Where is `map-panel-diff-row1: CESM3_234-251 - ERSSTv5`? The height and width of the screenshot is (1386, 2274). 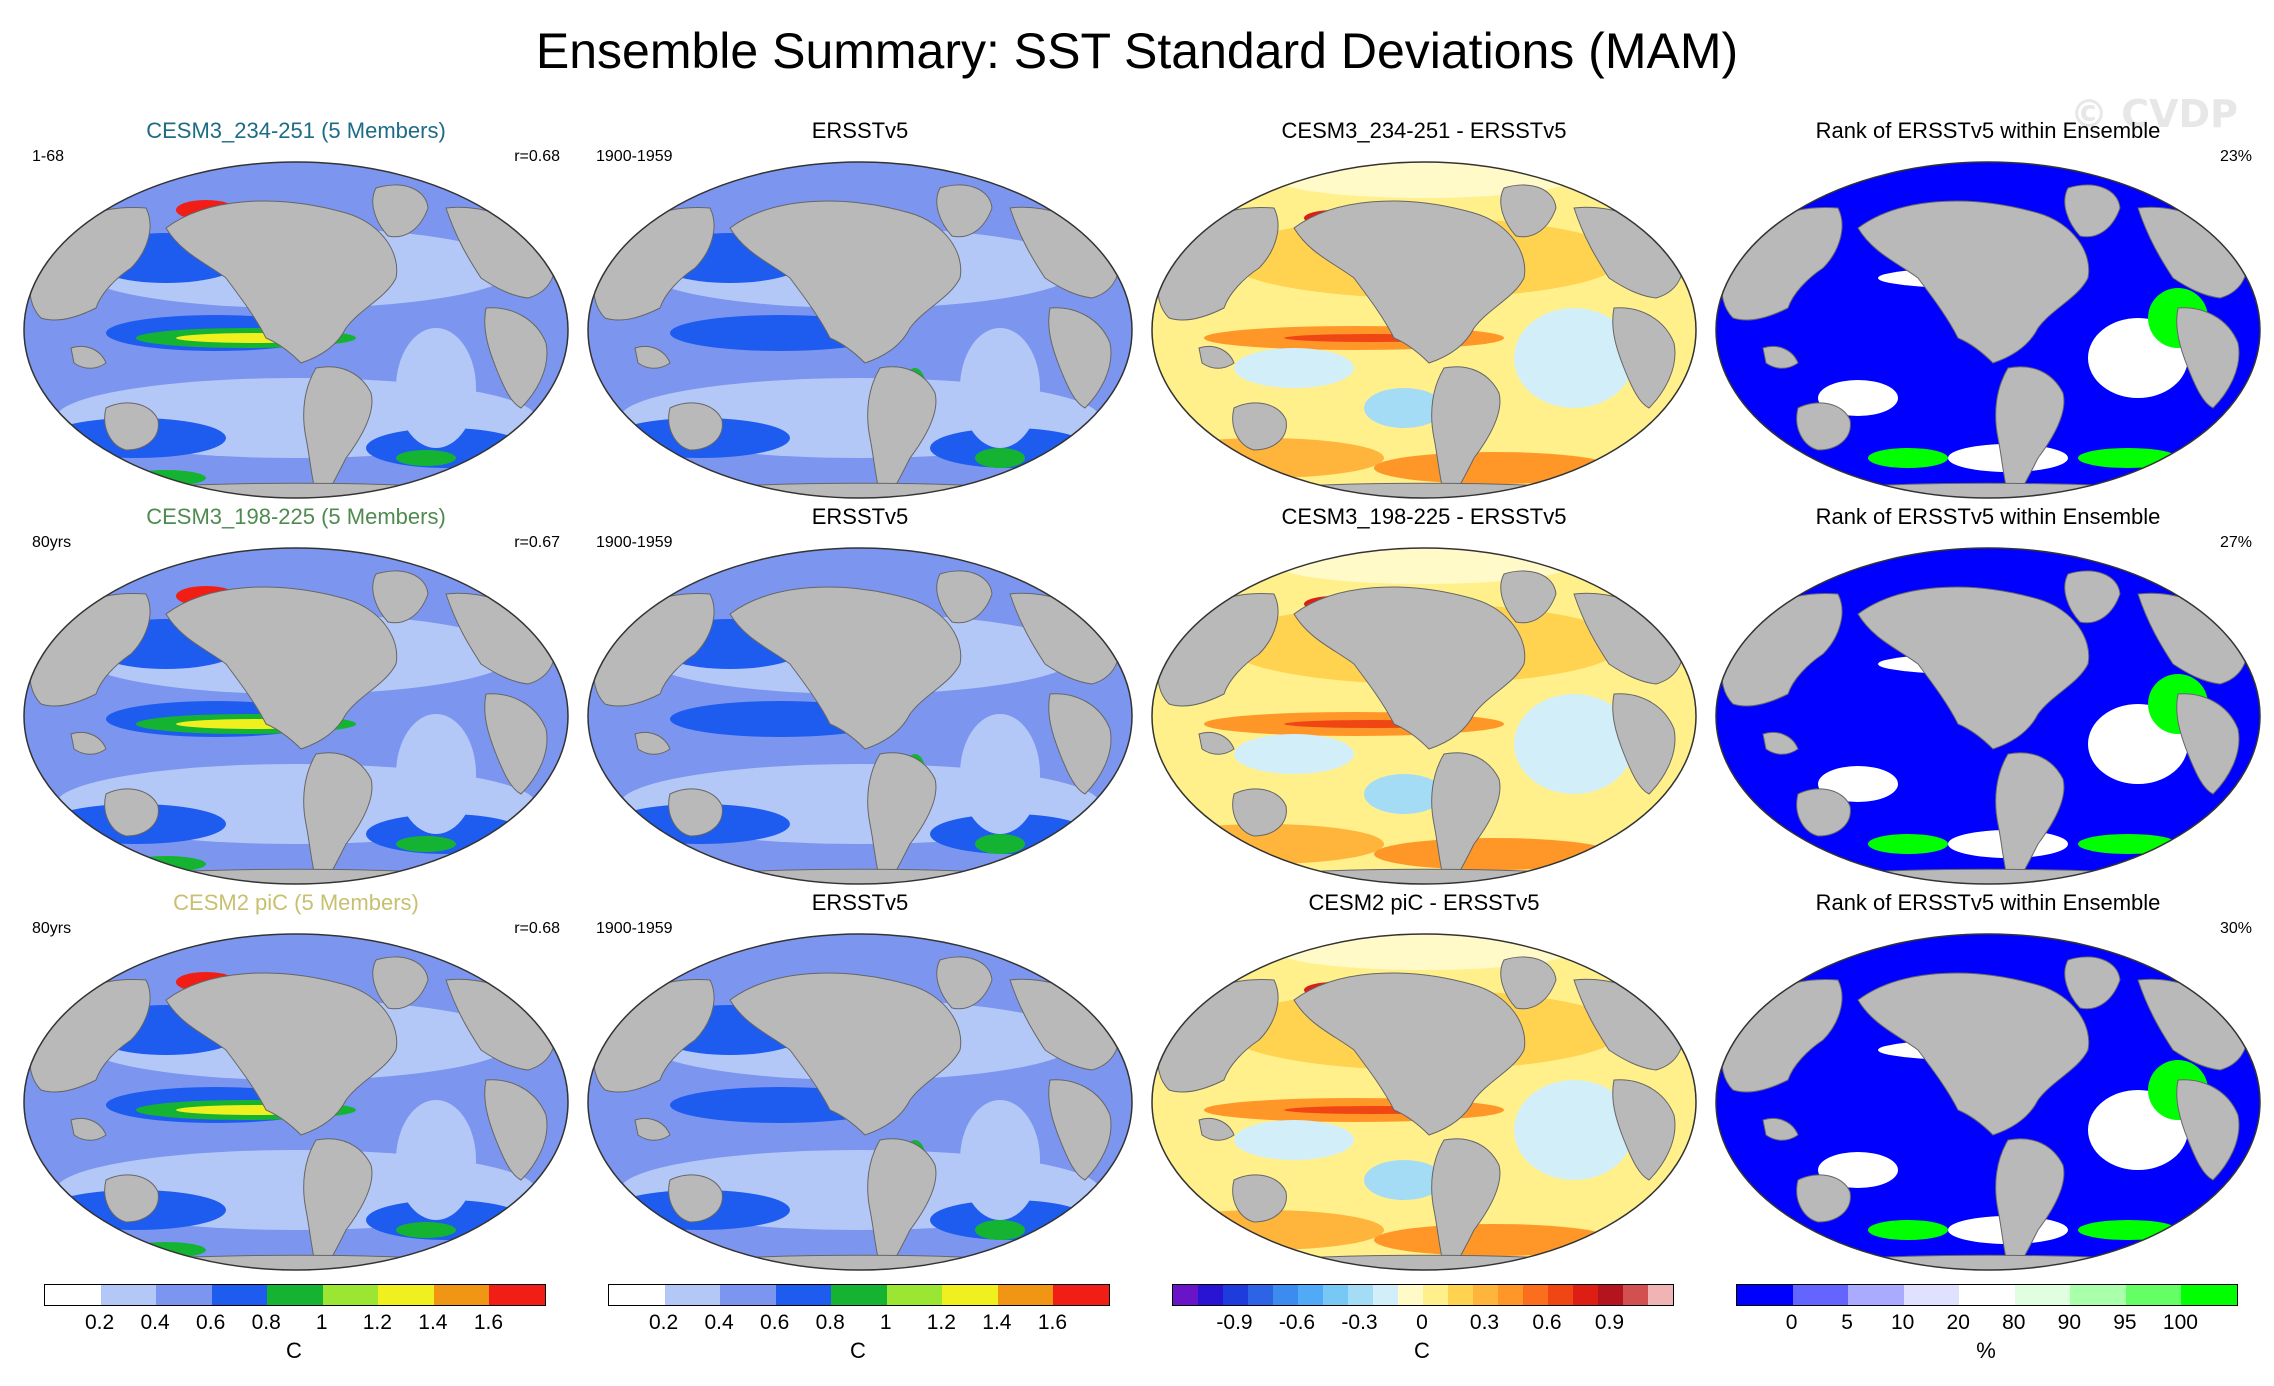
map-panel-diff-row1: CESM3_234-251 - ERSSTv5 is located at coordinates (1424, 310).